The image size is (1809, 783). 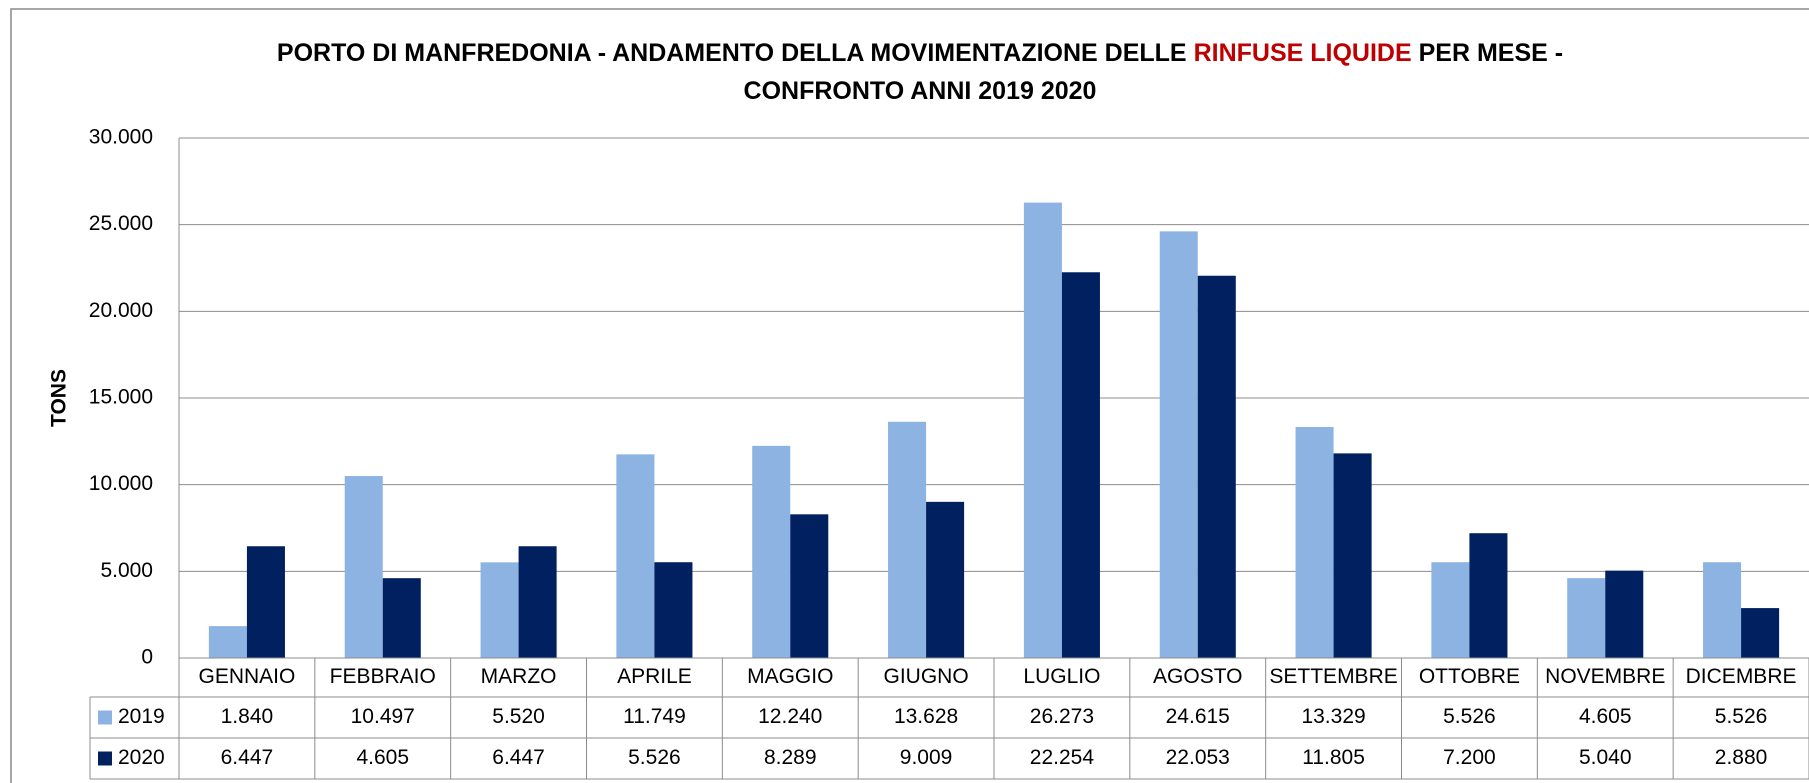 I want to click on table-value: 8.289, so click(x=790, y=757).